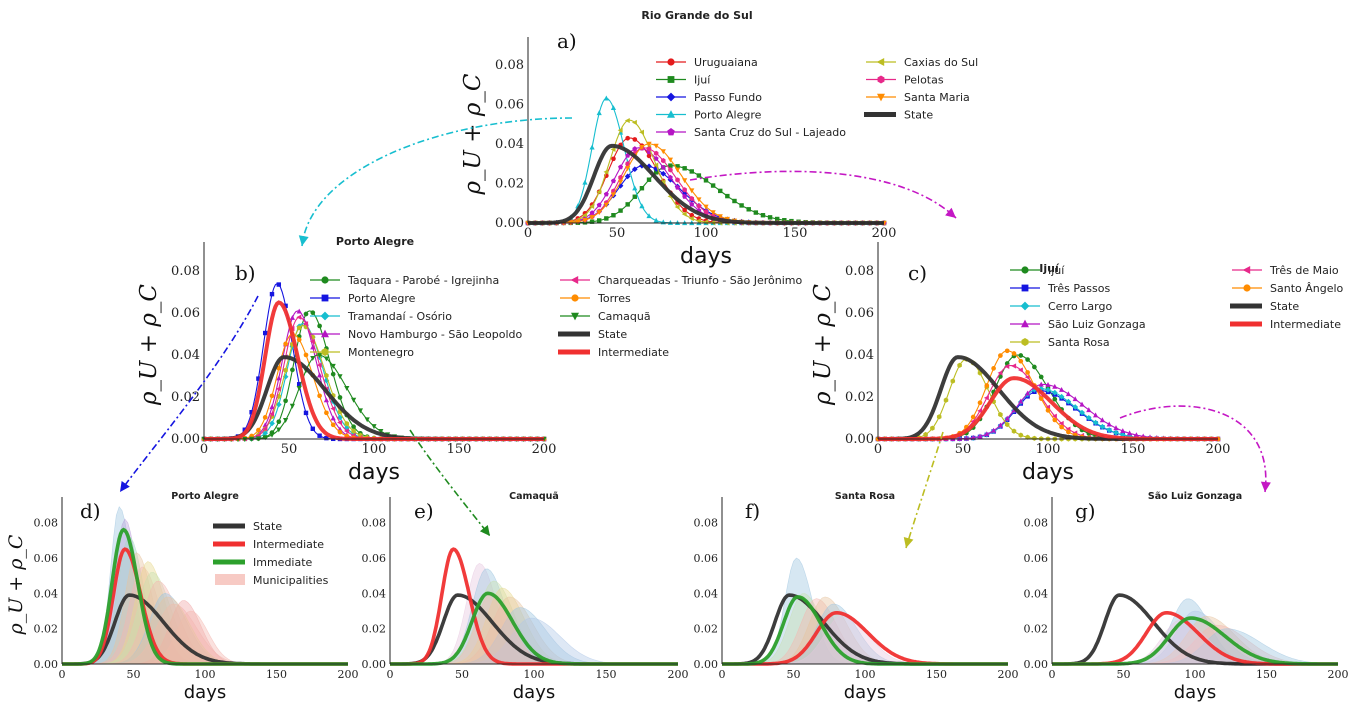  What do you see at coordinates (941, 62) in the screenshot?
I see `legend-label: Caxias do Sul` at bounding box center [941, 62].